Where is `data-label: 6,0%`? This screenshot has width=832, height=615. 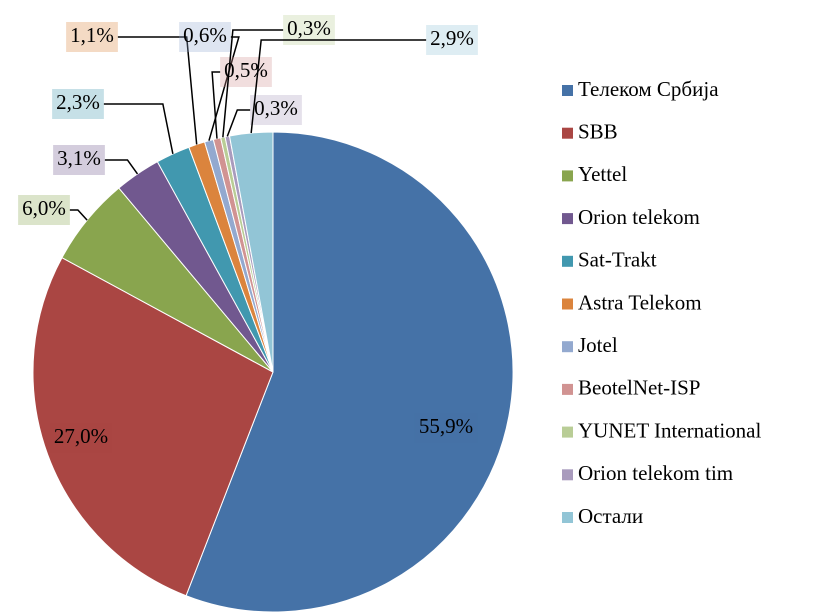
data-label: 6,0% is located at coordinates (44, 208).